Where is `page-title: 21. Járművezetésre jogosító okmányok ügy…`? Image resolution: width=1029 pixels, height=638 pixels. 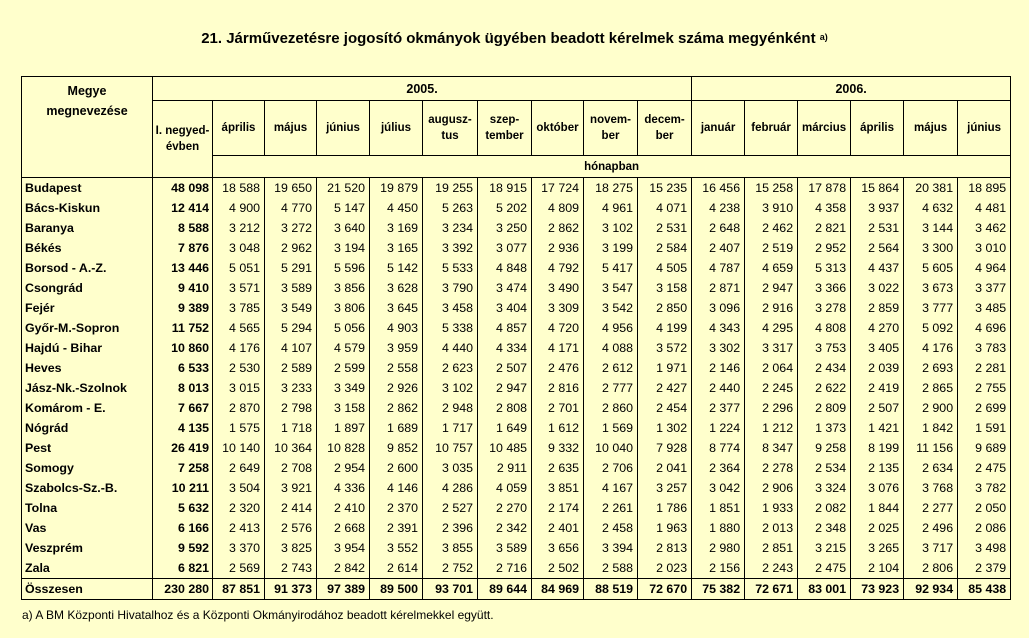 page-title: 21. Járművezetésre jogosító okmányok ügy… is located at coordinates (514, 38).